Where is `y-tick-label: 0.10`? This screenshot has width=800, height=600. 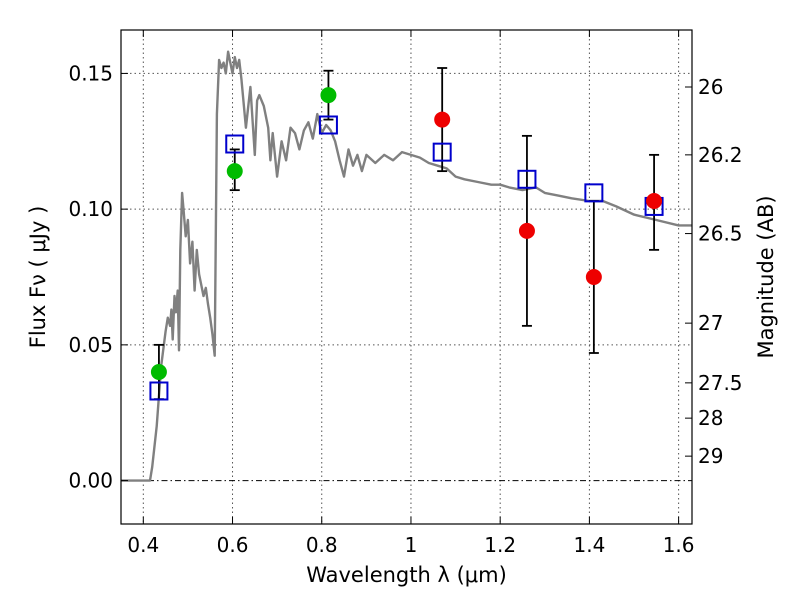 y-tick-label: 0.10 is located at coordinates (90, 209).